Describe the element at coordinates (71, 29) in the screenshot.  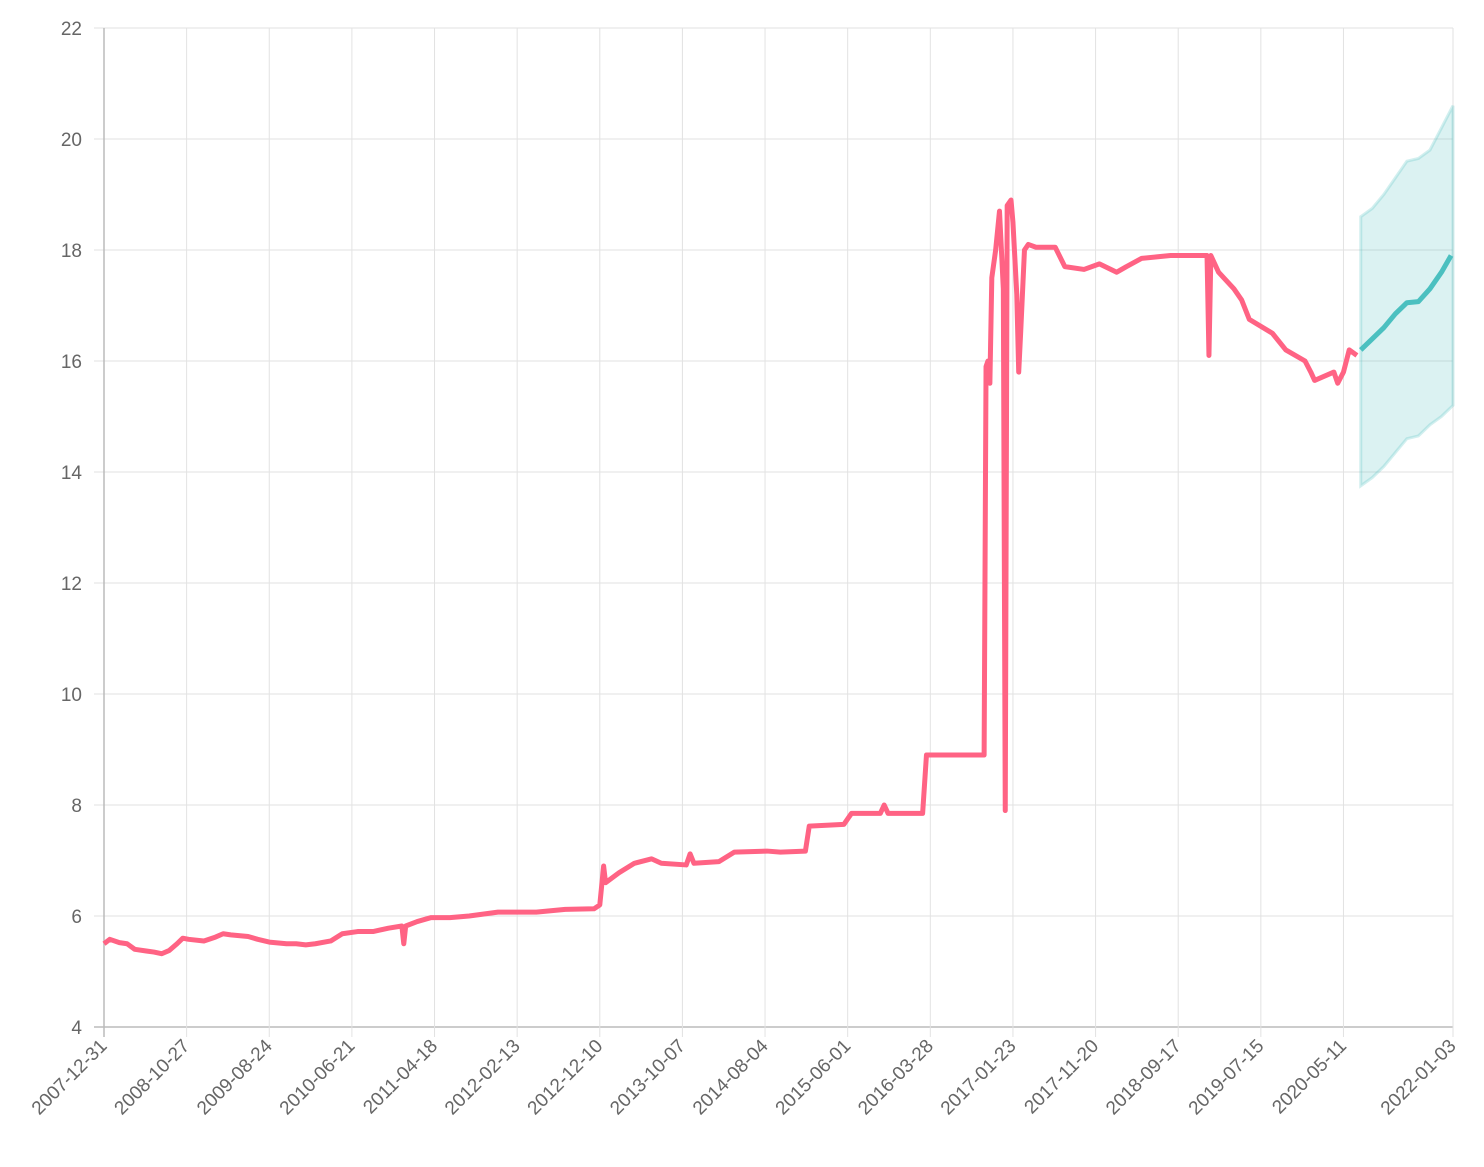
I see `y-tick-label: 22` at that location.